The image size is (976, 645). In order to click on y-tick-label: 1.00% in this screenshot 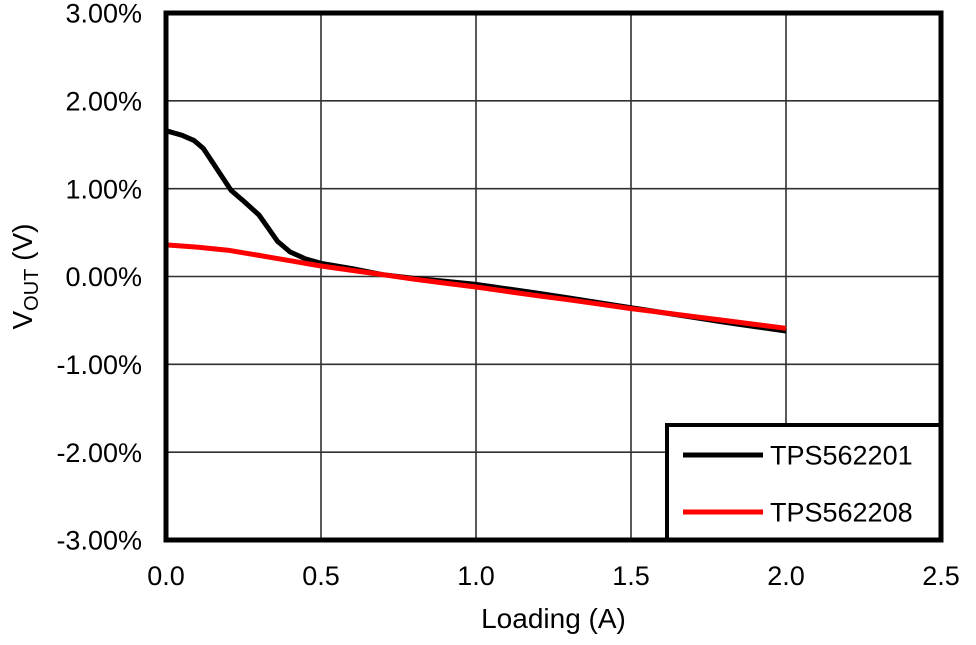, I will do `click(103, 189)`.